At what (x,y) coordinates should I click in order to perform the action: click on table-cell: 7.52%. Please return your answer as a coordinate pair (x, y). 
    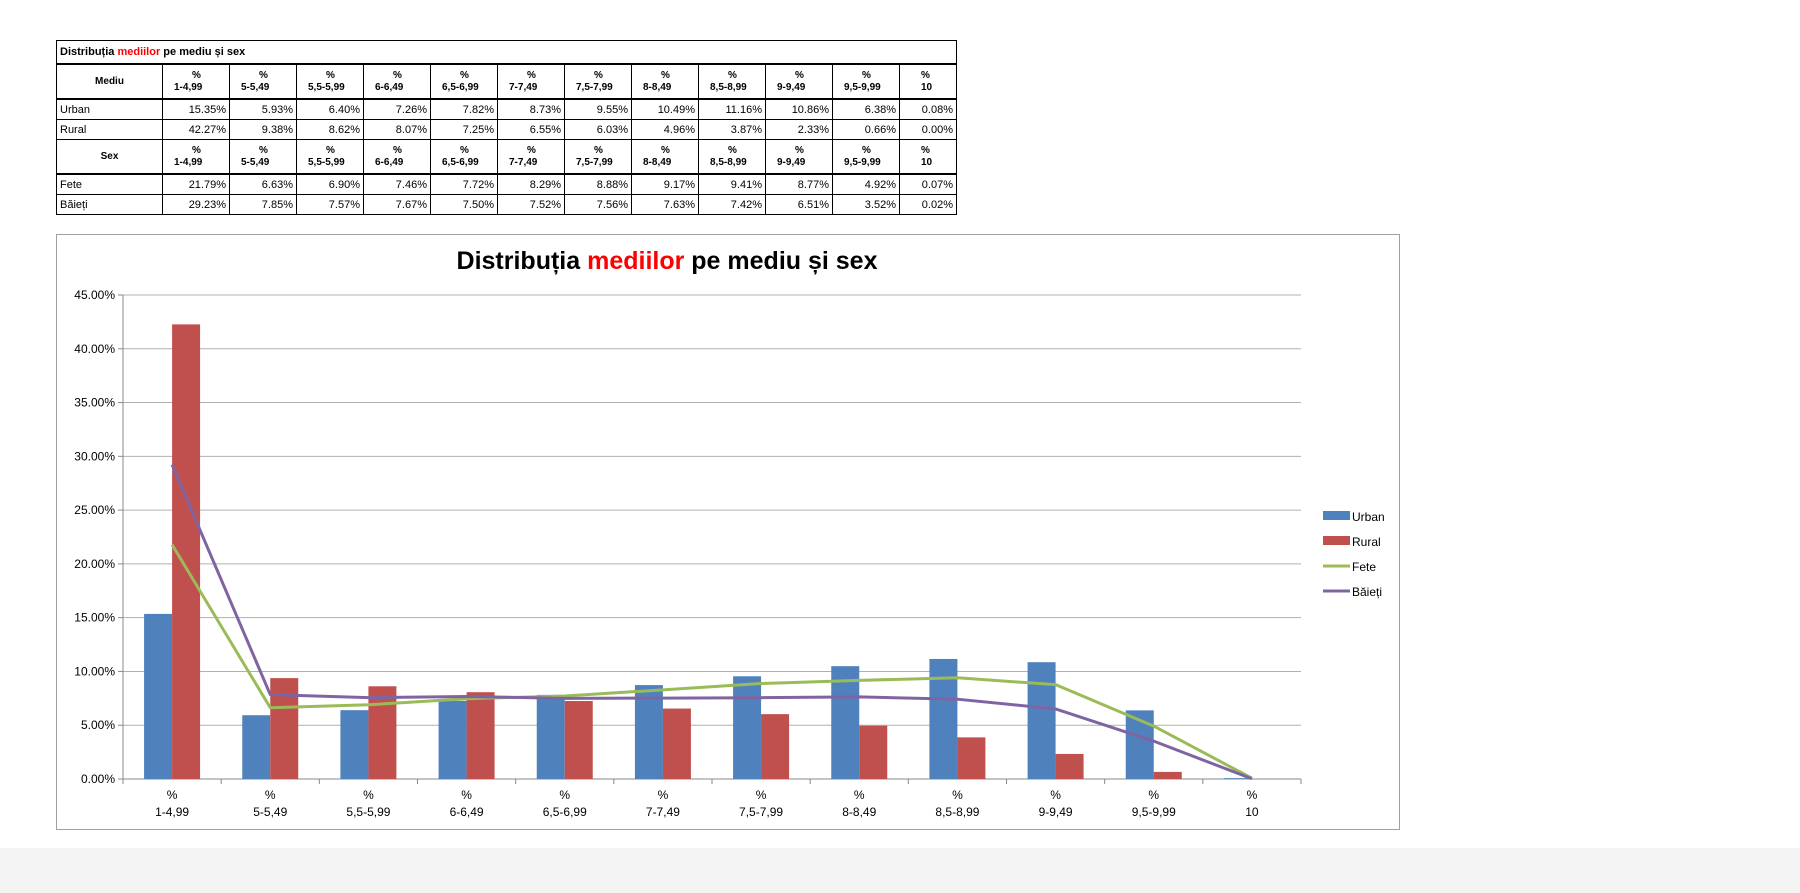
    Looking at the image, I should click on (531, 204).